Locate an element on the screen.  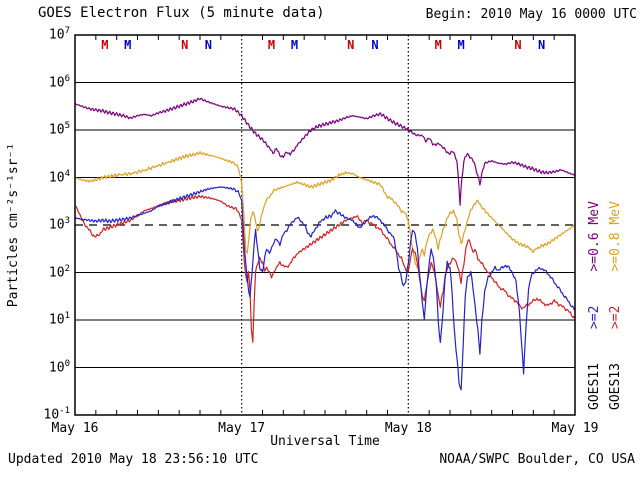
page-title: GOES Electron Flux (5 minute data) is located at coordinates (181, 13).